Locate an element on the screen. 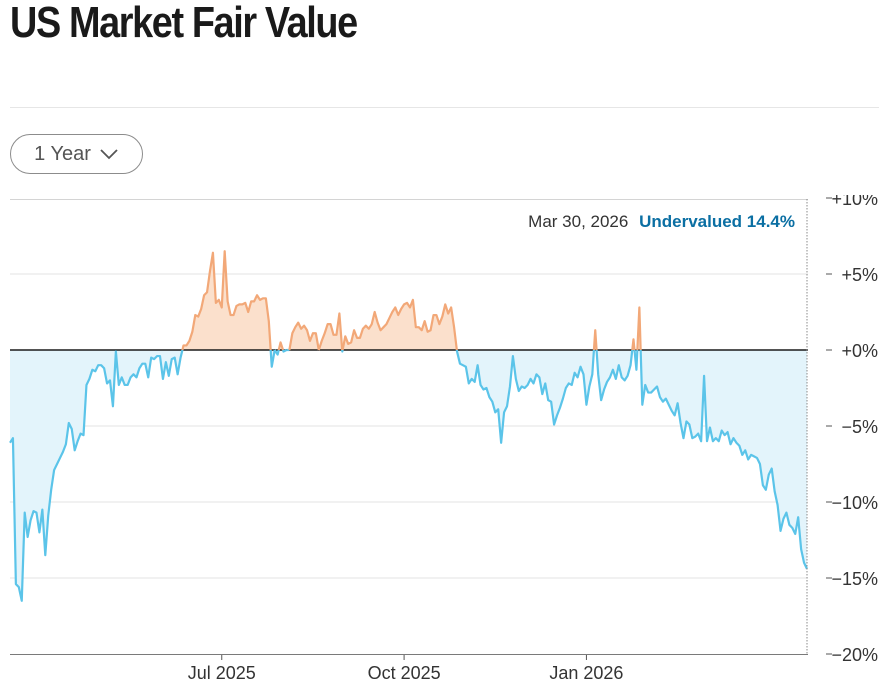 This screenshot has height=682, width=891. readout: Mar 30, 2026 Undervalued 14.4% is located at coordinates (661, 221).